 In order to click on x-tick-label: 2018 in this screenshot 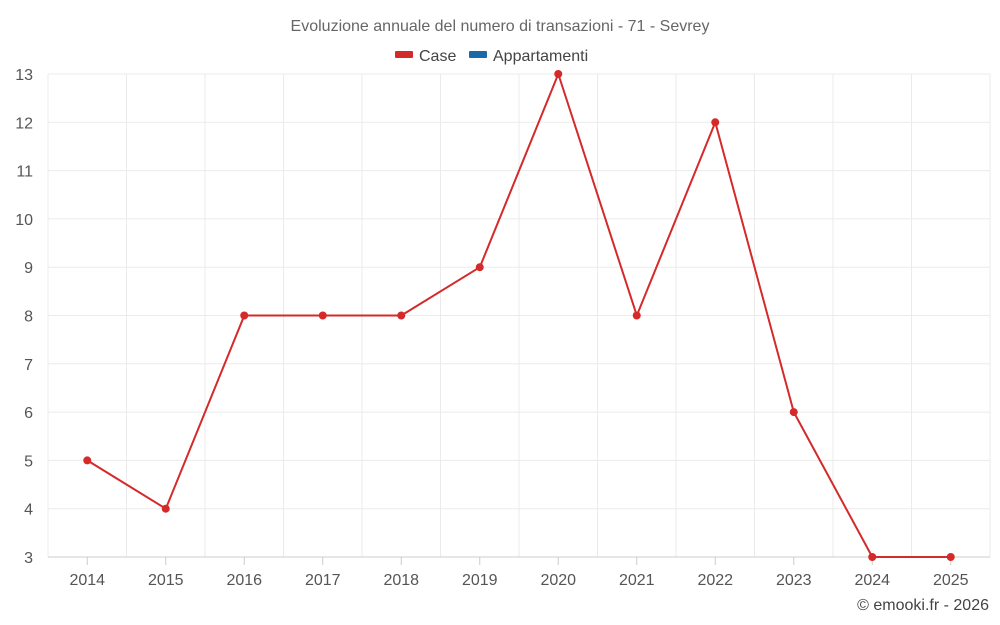, I will do `click(401, 580)`.